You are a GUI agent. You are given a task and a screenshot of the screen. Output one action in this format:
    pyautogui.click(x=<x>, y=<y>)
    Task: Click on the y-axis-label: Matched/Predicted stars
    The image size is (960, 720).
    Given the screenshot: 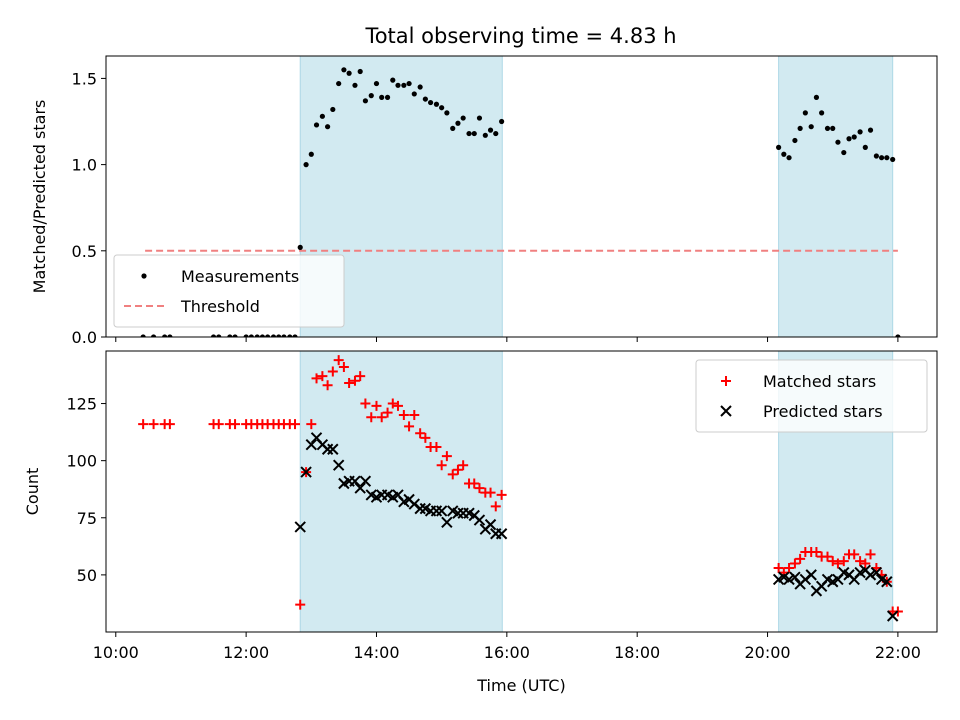 What is the action you would take?
    pyautogui.click(x=39, y=197)
    